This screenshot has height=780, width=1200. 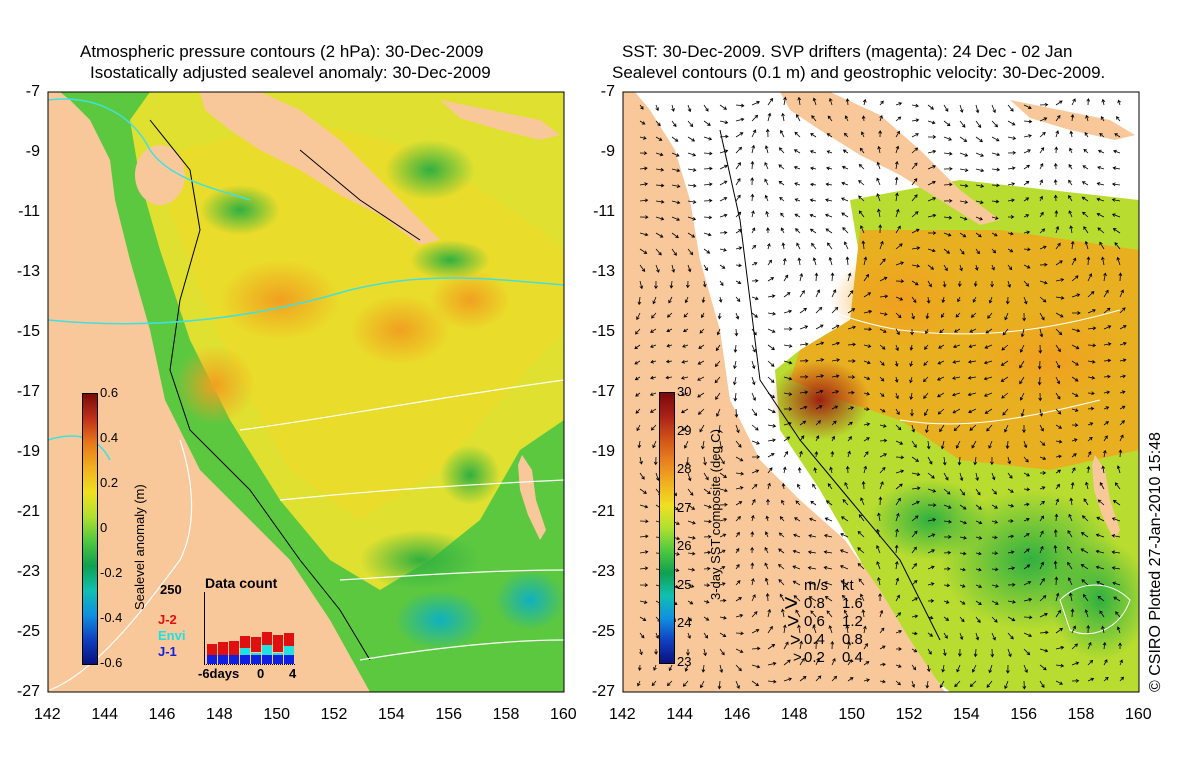 What do you see at coordinates (1138, 714) in the screenshot?
I see `right-x-tick-label: 160` at bounding box center [1138, 714].